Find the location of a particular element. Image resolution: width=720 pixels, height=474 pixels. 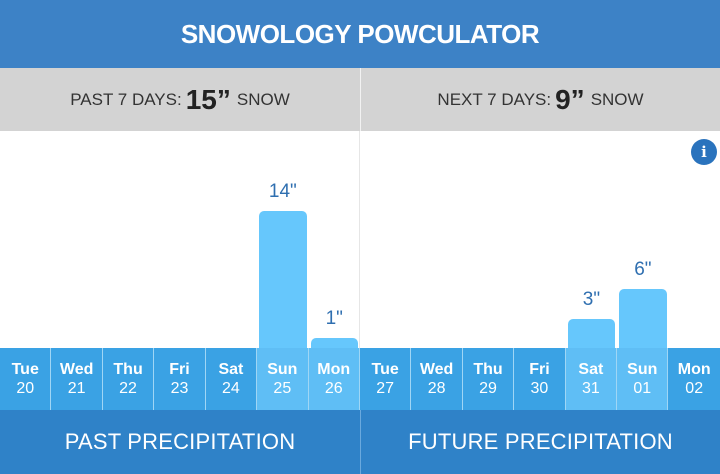

day-date: 29 is located at coordinates (488, 388).